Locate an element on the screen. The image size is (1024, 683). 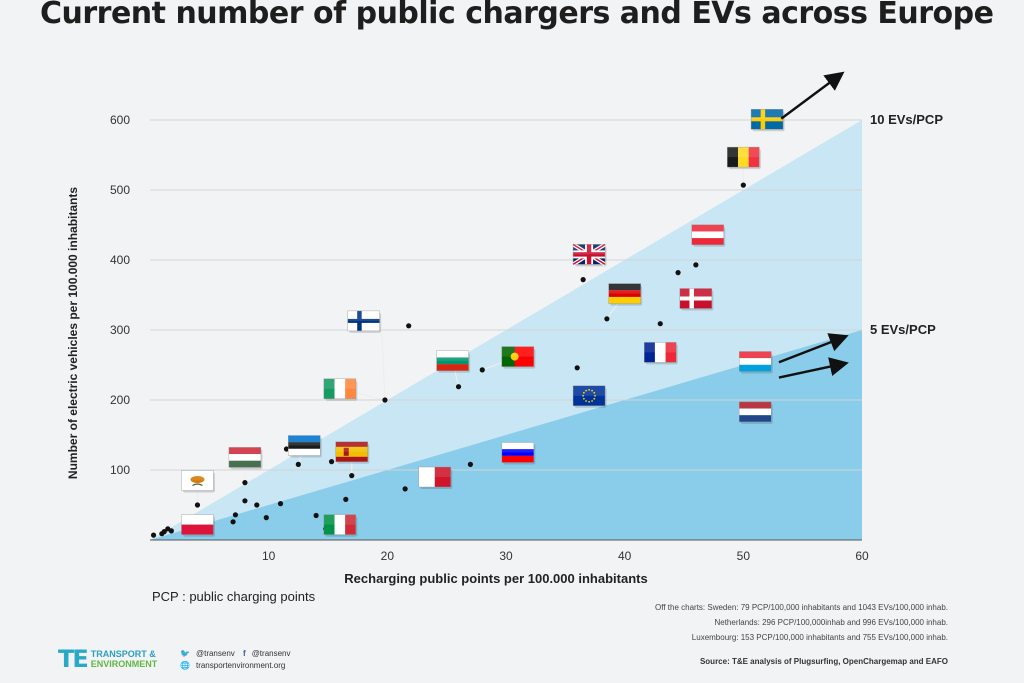
twitter-icon: 🐦 is located at coordinates (185, 653).